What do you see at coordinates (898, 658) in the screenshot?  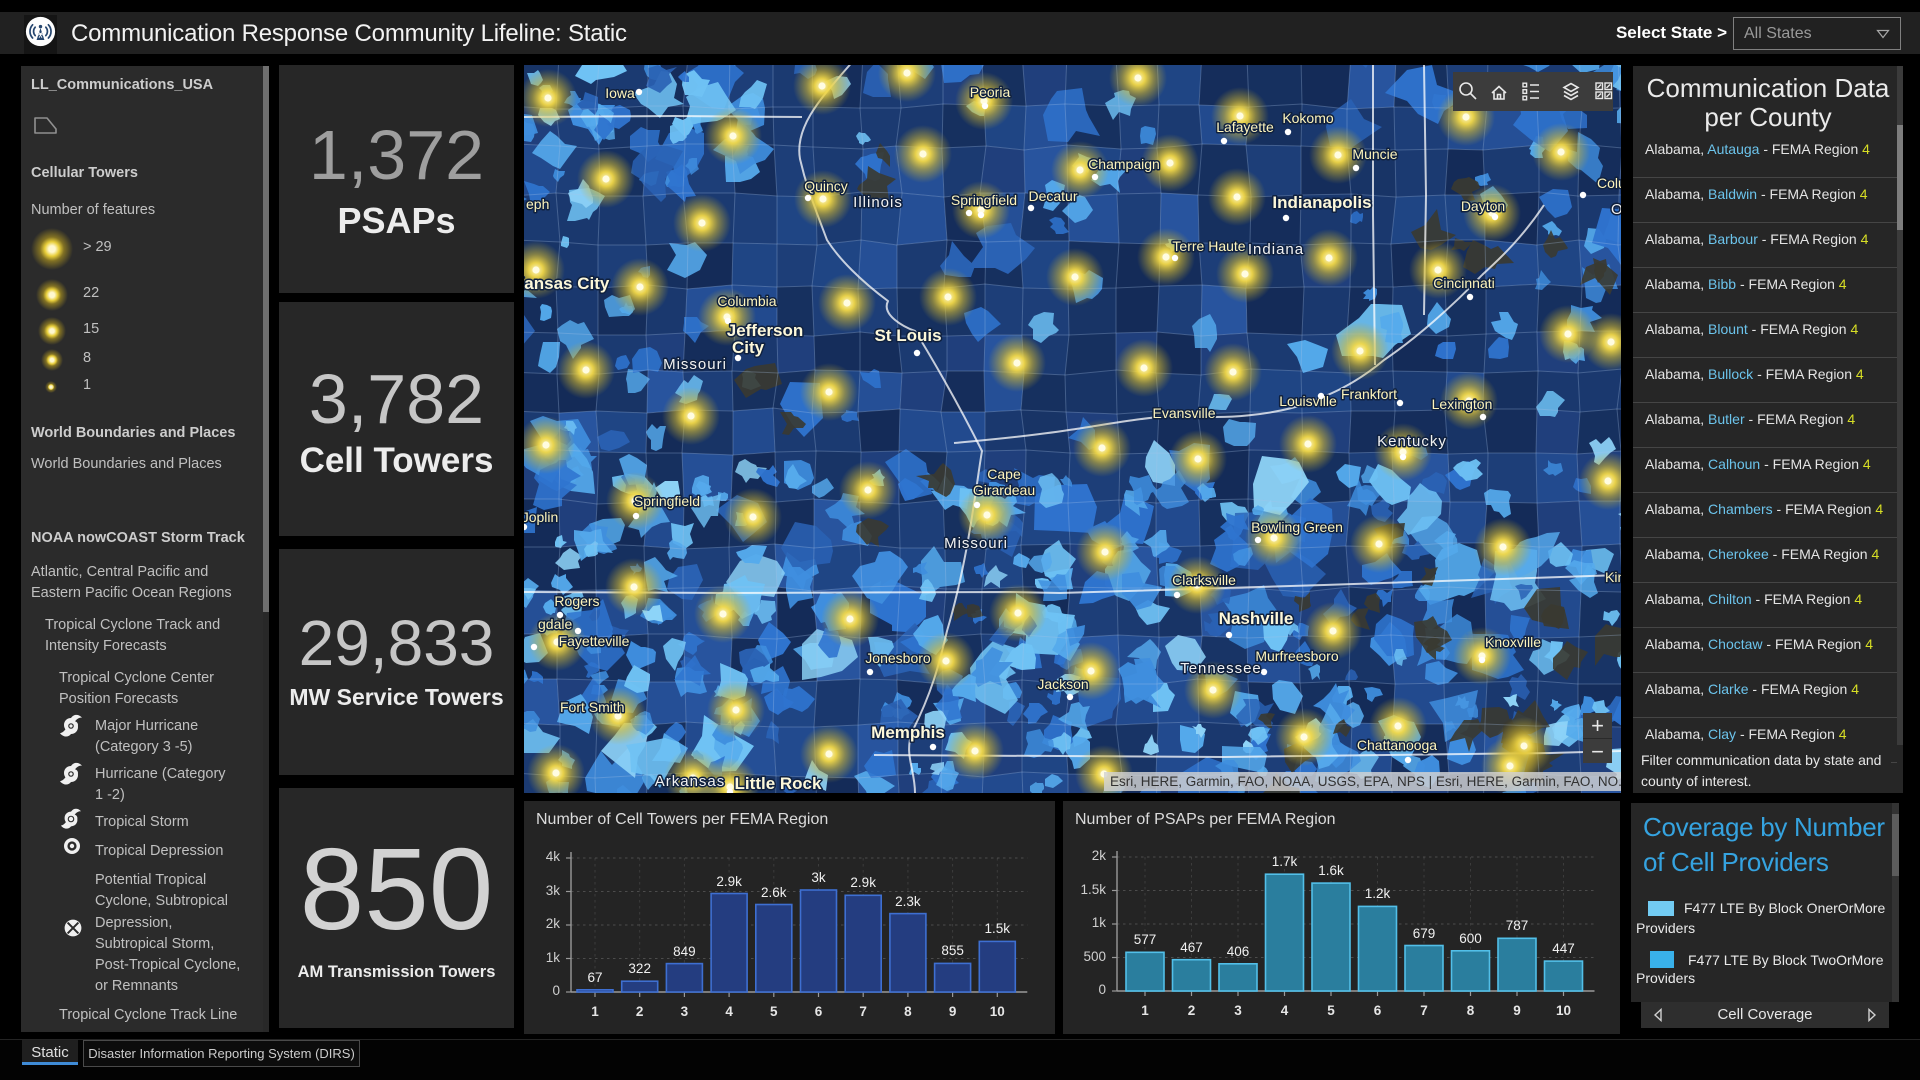 I see `svg-text: Jonesboro` at bounding box center [898, 658].